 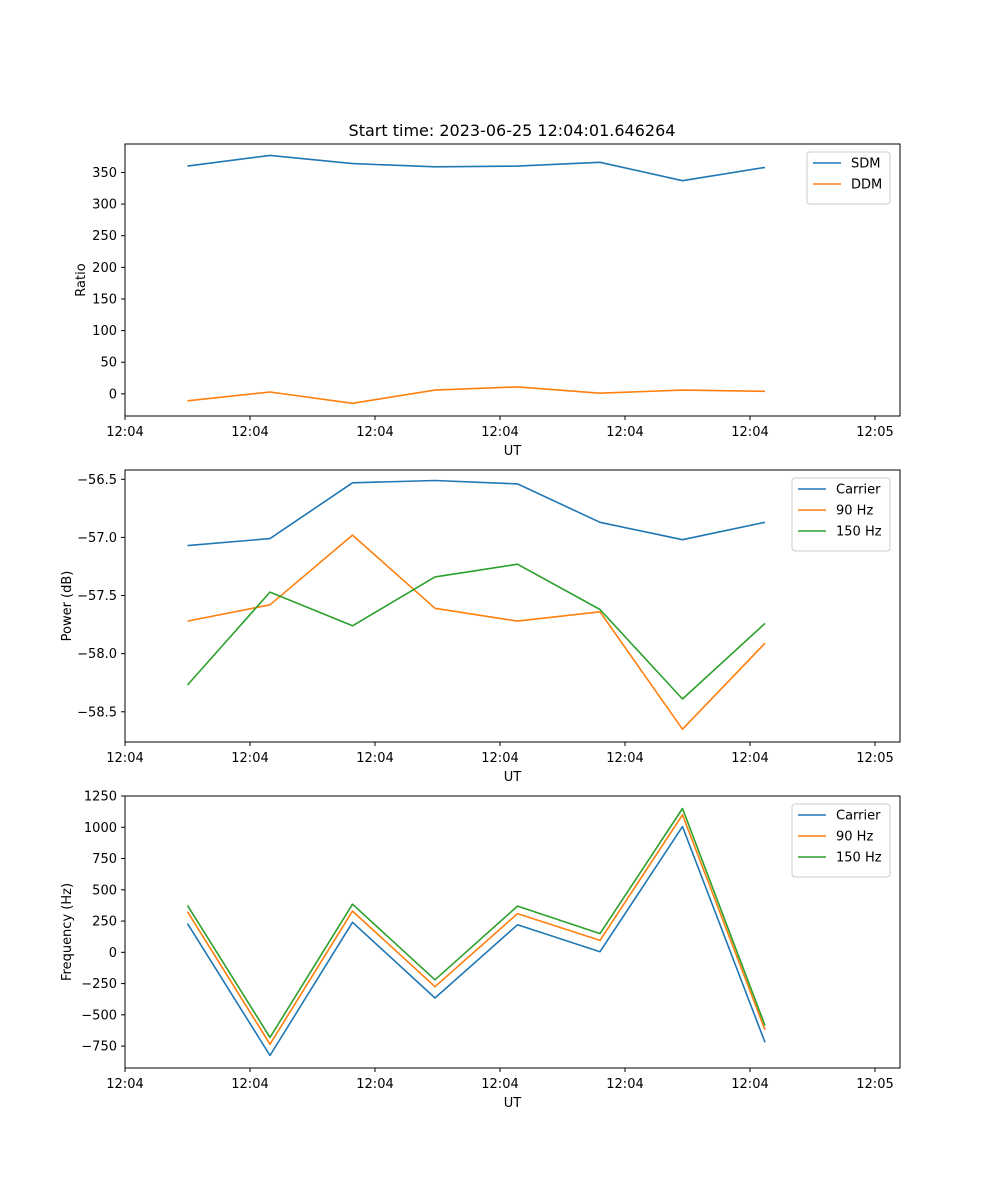 What do you see at coordinates (81, 279) in the screenshot?
I see `y-axis-label: Ratio` at bounding box center [81, 279].